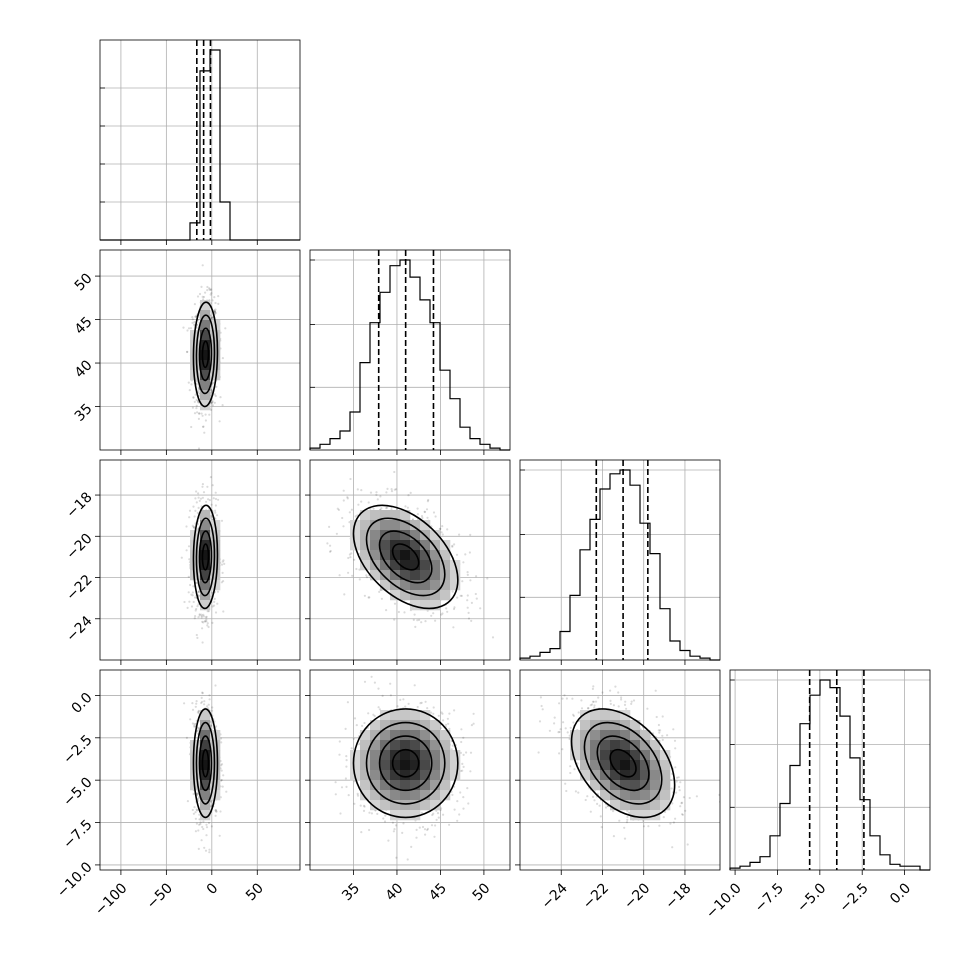 This screenshot has width=970, height=970. What do you see at coordinates (84, 282) in the screenshot?
I see `y-tick-label-1-3: 50` at bounding box center [84, 282].